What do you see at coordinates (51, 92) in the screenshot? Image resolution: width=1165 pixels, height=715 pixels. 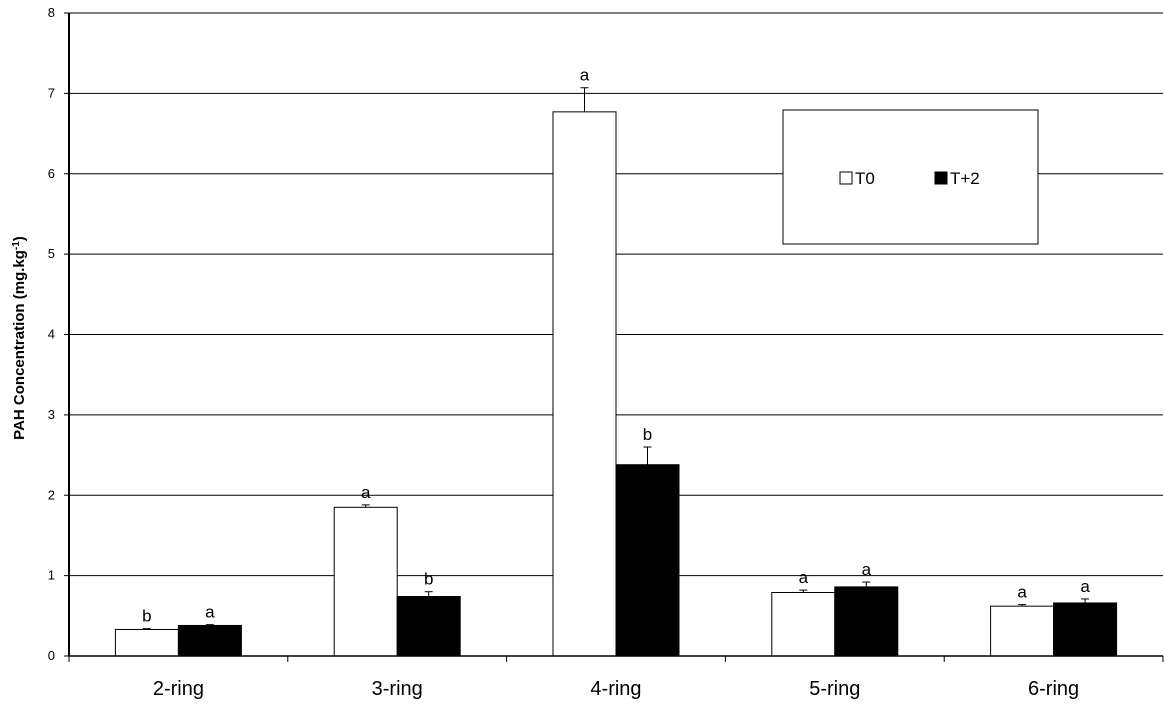 I see `y-tick-label-7: 7` at bounding box center [51, 92].